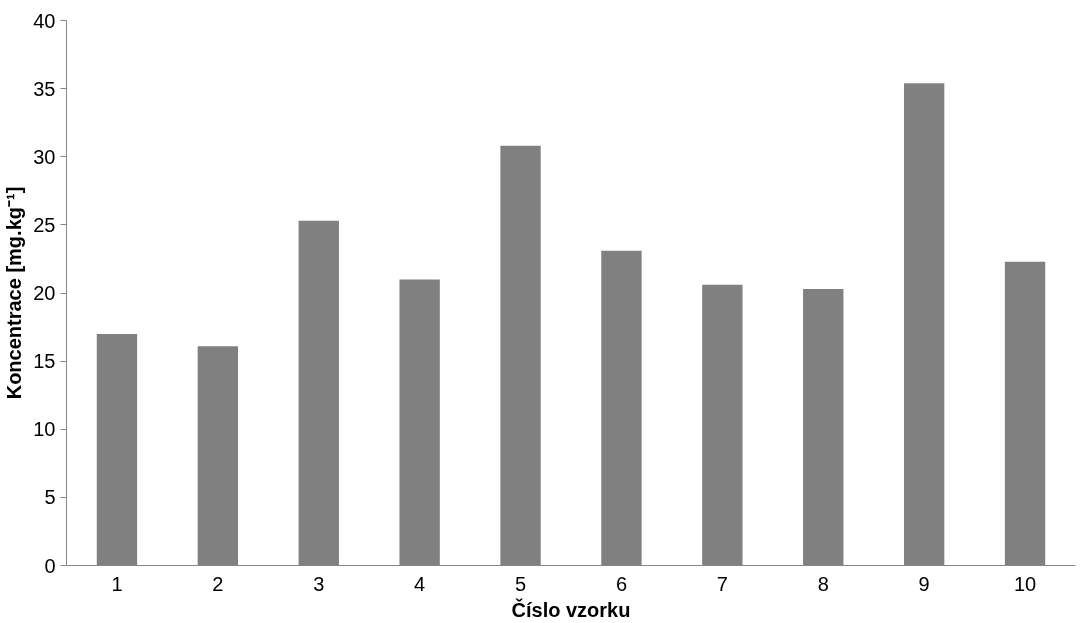  Describe the element at coordinates (420, 583) in the screenshot. I see `x-tick-label: 4` at that location.